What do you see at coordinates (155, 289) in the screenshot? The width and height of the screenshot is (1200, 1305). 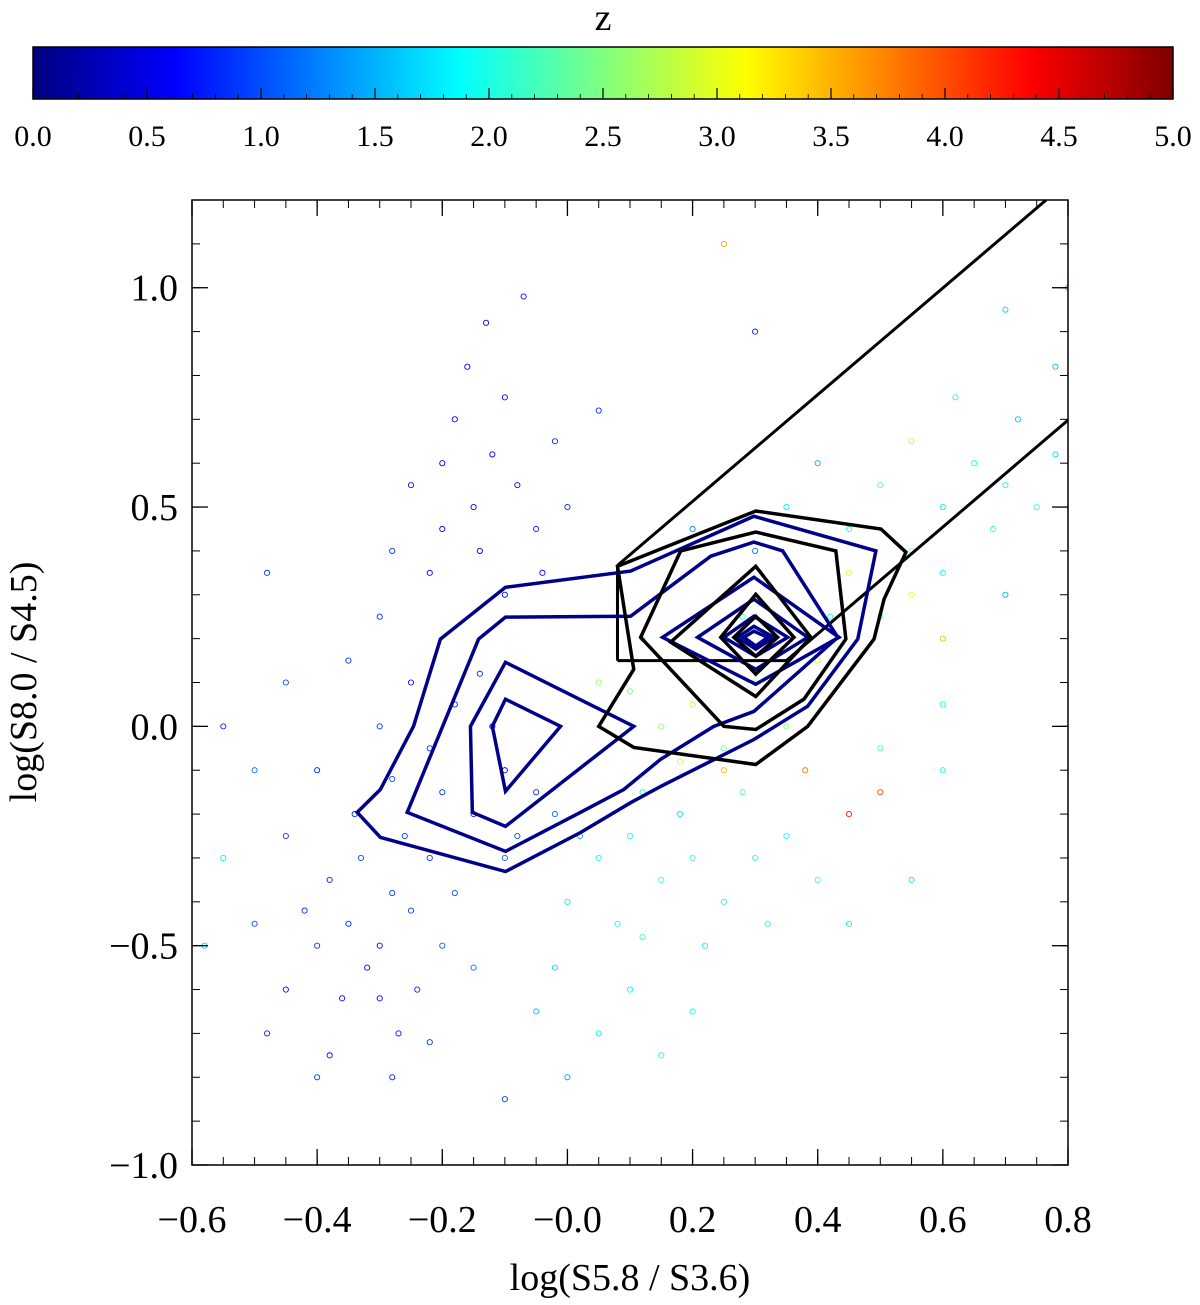 I see `y-tick-label: 1.0` at bounding box center [155, 289].